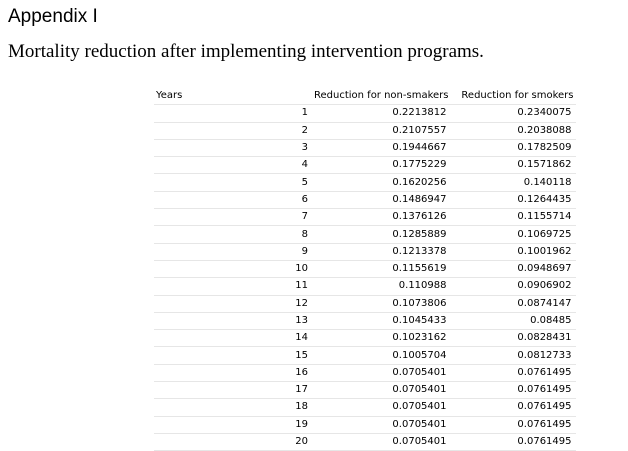 The image size is (628, 451). Describe the element at coordinates (513, 165) in the screenshot. I see `smoker-reduction-cell: 0.1571862` at that location.